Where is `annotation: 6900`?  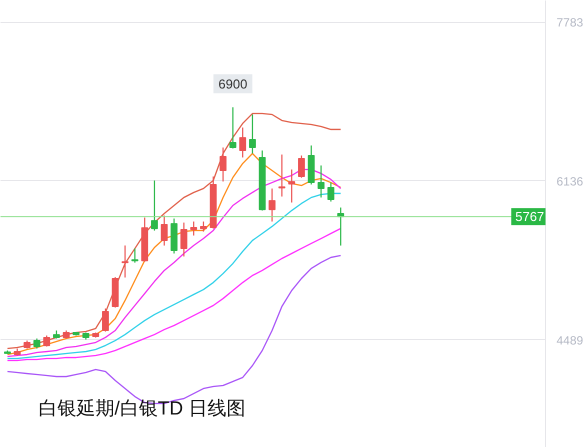 annotation: 6900 is located at coordinates (233, 84).